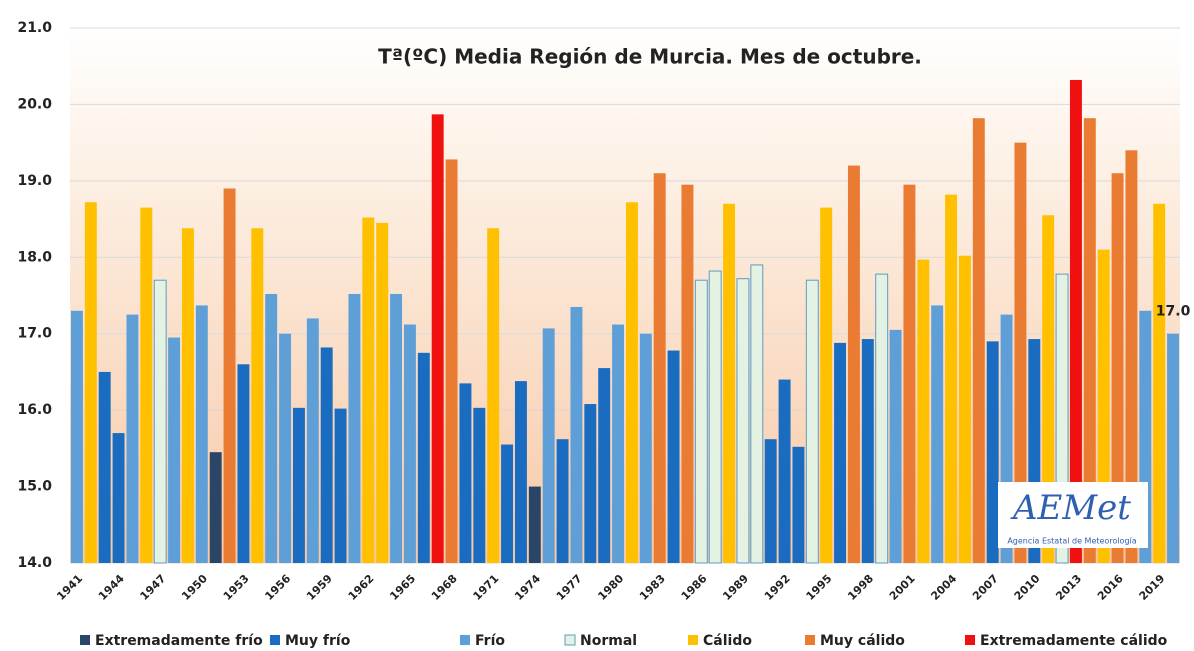 The image size is (1194, 651). I want to click on value-label: 17.0, so click(1173, 312).